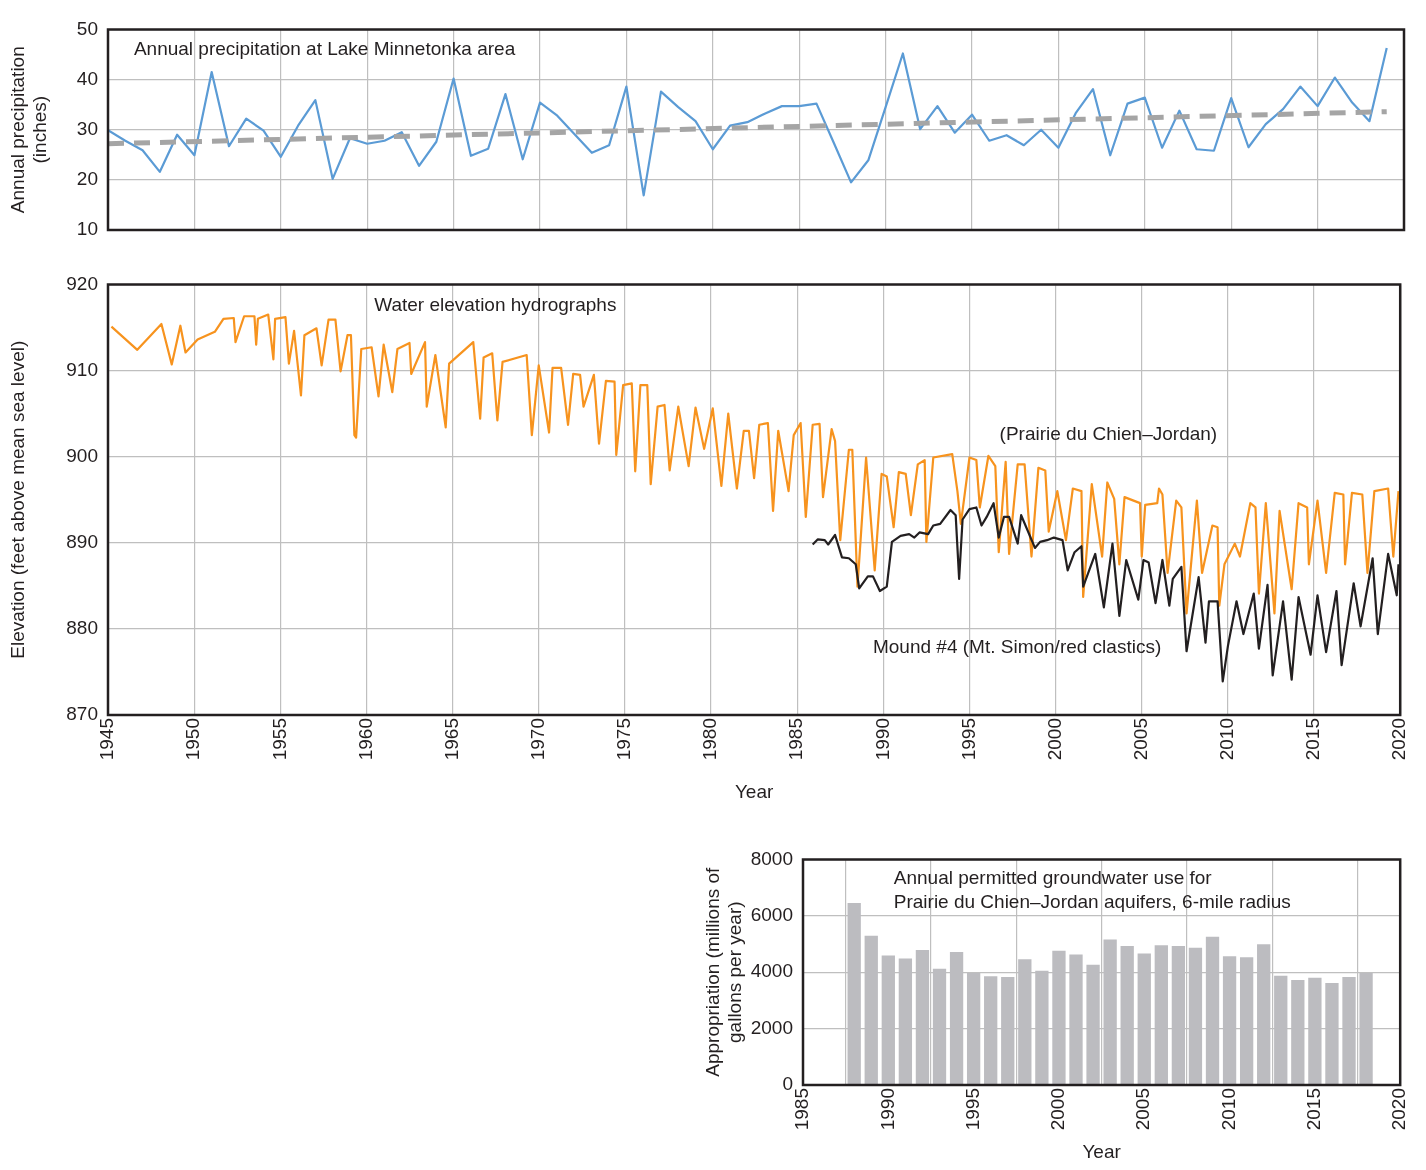 The image size is (1426, 1170). I want to click on y-tick-label: 10, so click(87, 229).